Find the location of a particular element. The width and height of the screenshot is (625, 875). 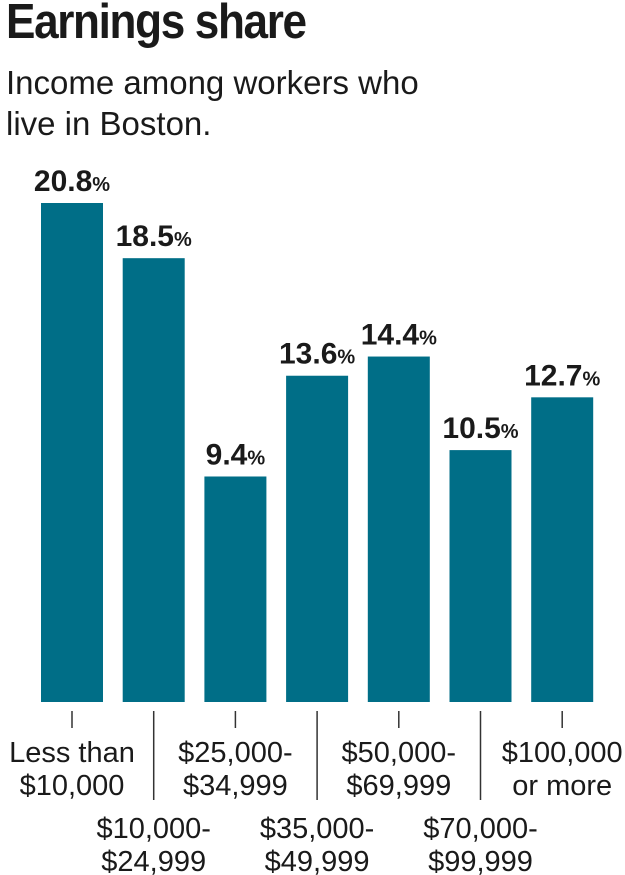

chart-title: Earnings share is located at coordinates (156, 24).